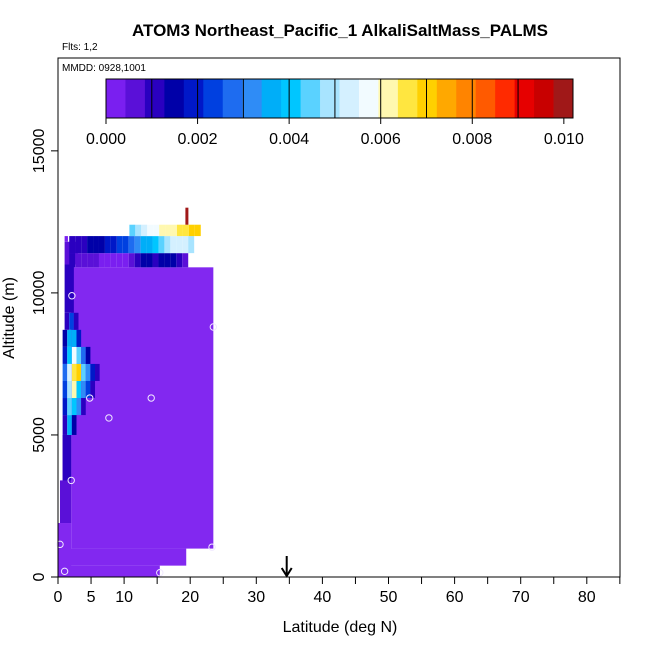 This screenshot has width=650, height=655. I want to click on sample-points, so click(137, 434).